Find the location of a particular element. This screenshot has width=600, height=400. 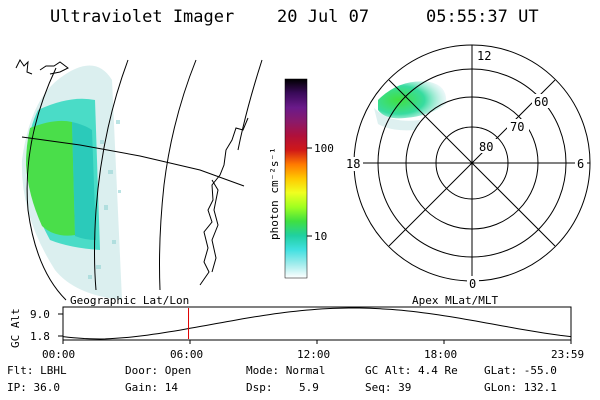

glat-status: GLat: -55.0 is located at coordinates (520, 370).